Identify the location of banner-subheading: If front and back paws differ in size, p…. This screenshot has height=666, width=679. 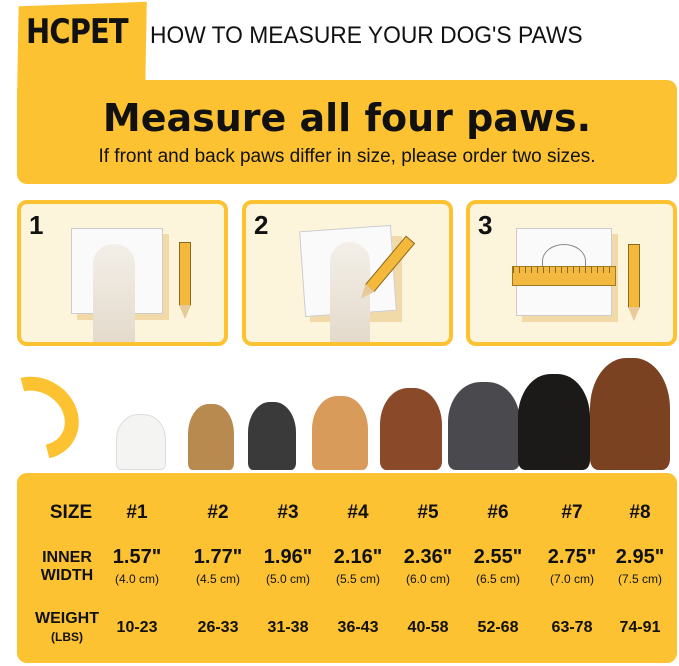
(347, 156).